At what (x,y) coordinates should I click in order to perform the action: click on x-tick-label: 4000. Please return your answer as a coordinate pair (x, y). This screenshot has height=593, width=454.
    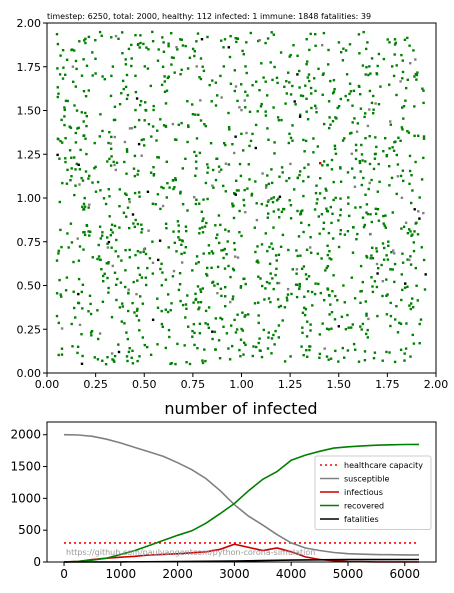
    Looking at the image, I should click on (291, 574).